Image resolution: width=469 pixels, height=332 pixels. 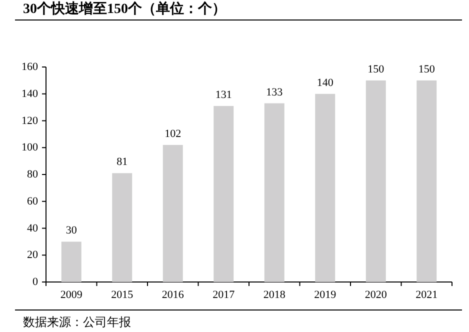 What do you see at coordinates (30, 67) in the screenshot?
I see `y-tick-label: 160` at bounding box center [30, 67].